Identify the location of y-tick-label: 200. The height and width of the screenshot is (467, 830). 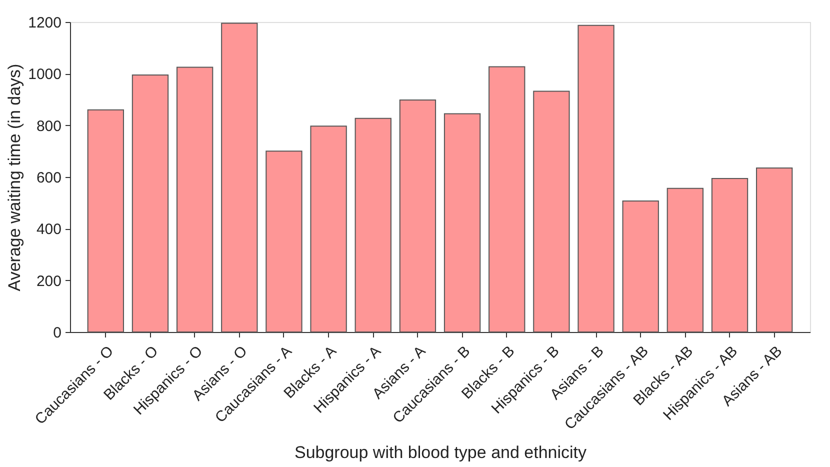
(49, 281).